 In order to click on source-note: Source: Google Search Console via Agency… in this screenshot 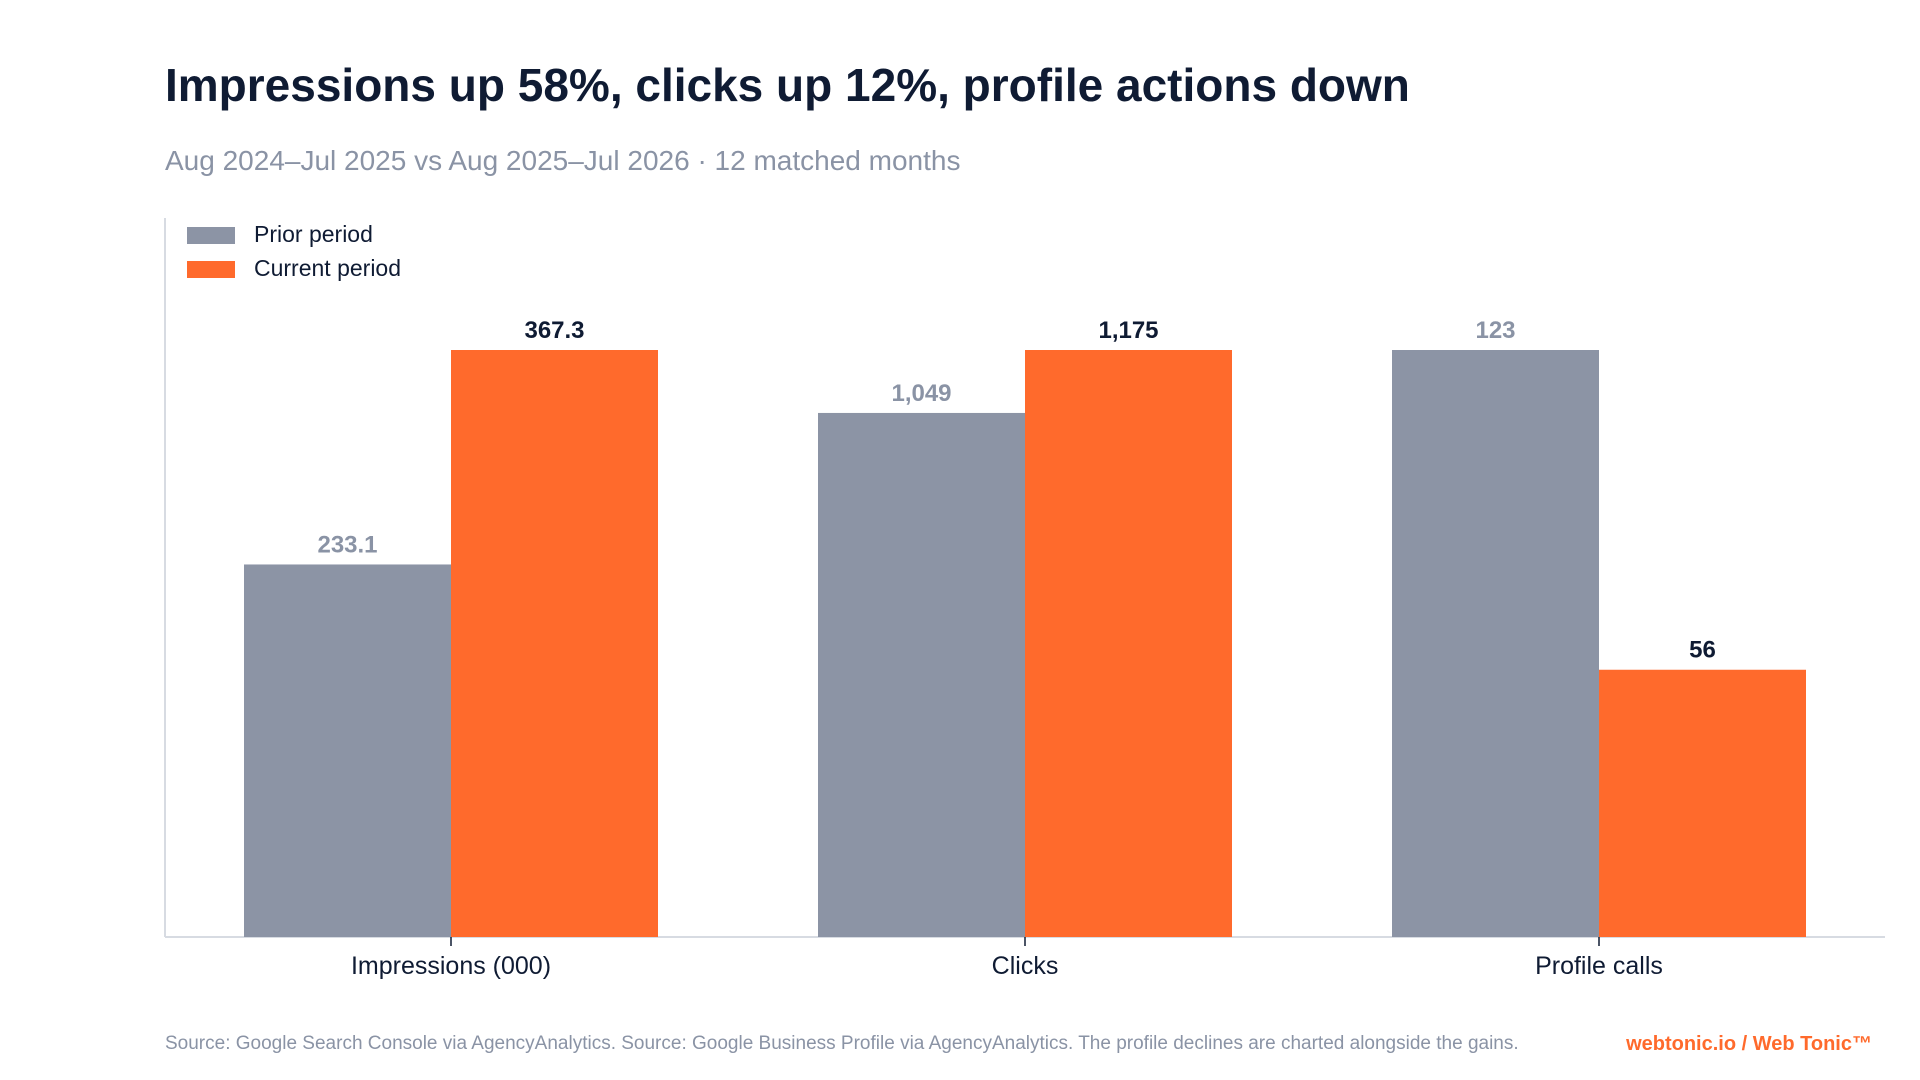, I will do `click(842, 1043)`.